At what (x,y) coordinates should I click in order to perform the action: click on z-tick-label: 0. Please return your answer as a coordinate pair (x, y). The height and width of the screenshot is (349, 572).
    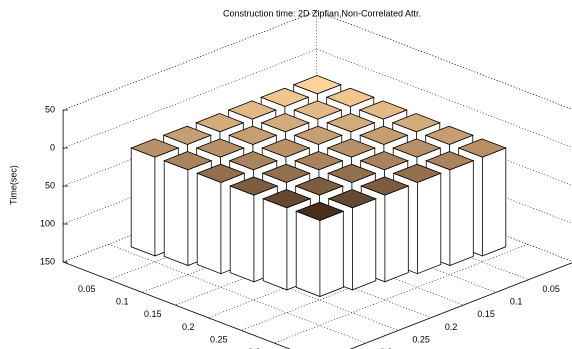
    Looking at the image, I should click on (52, 147).